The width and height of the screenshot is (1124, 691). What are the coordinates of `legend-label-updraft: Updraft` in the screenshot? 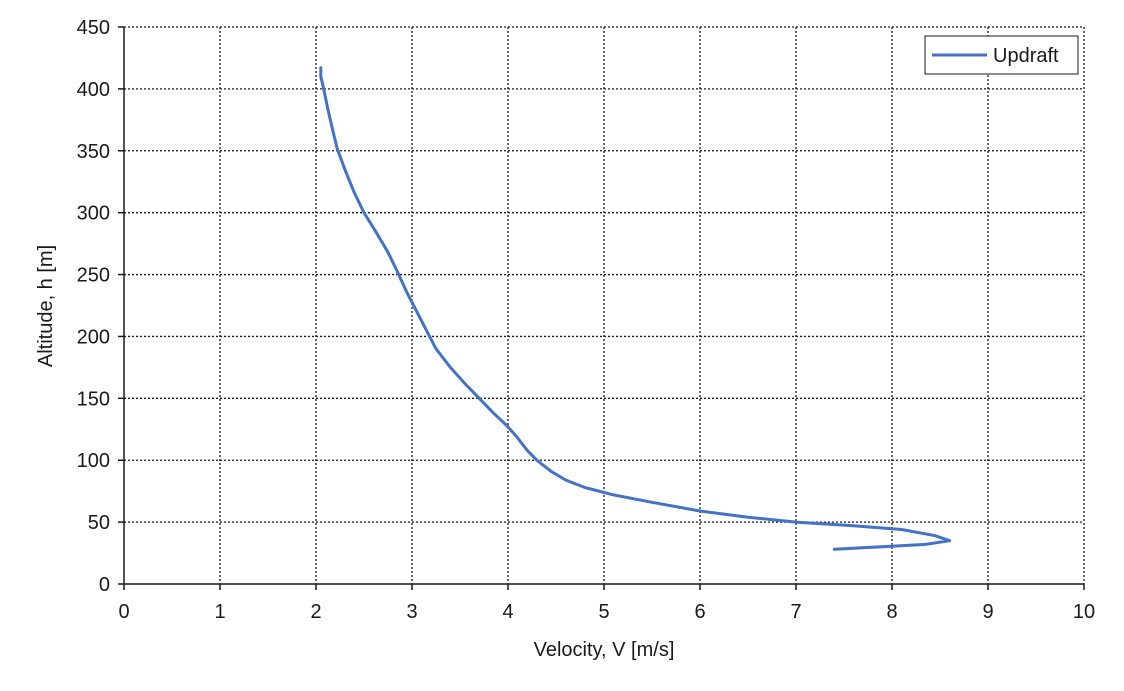 It's located at (1026, 56).